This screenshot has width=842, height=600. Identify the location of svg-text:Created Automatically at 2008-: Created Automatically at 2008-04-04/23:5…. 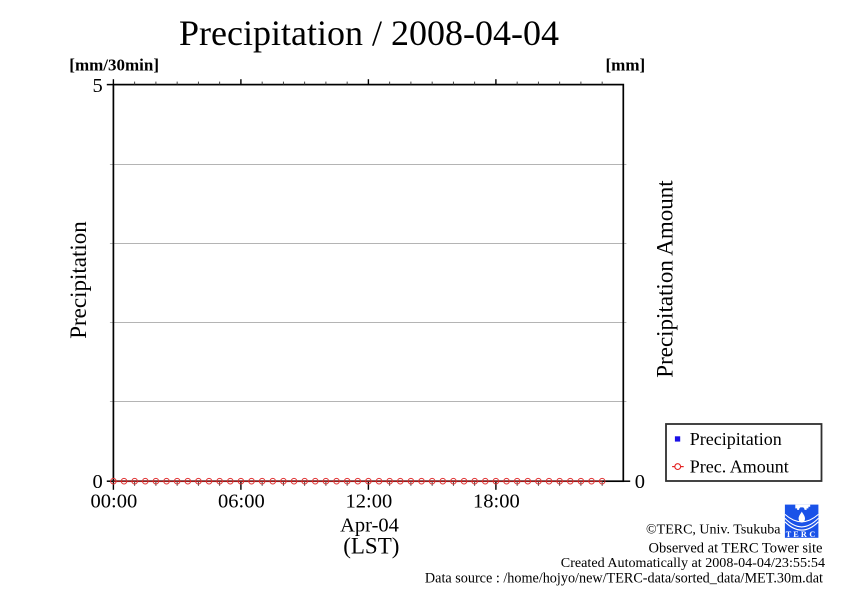
(693, 563).